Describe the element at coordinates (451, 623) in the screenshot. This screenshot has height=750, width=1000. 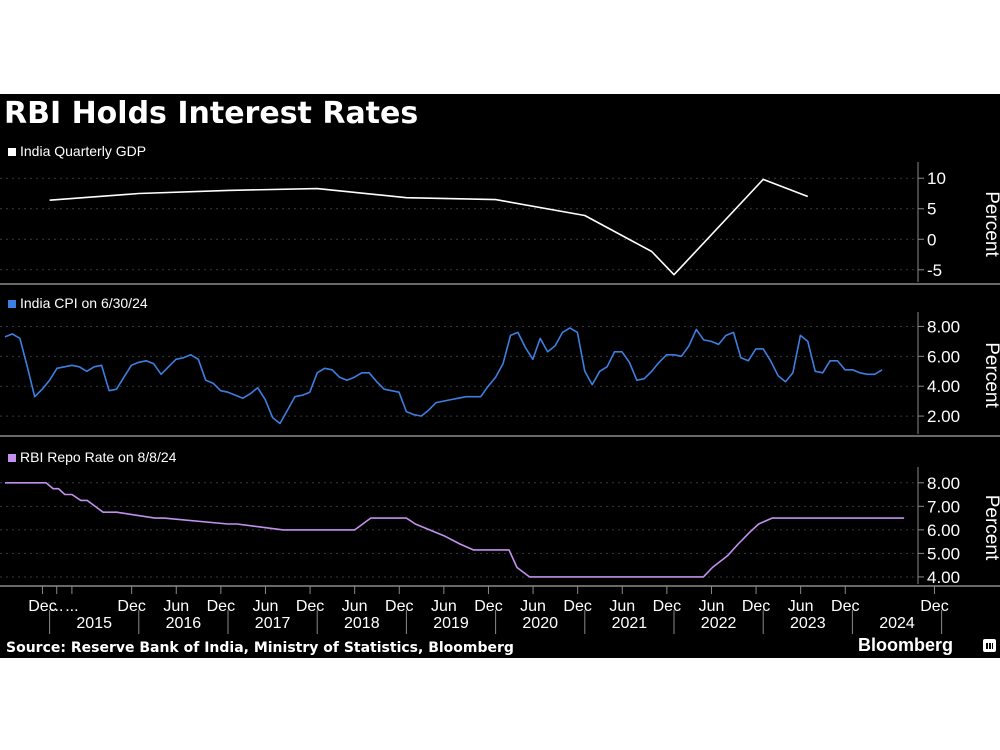
I see `x-year-label: 2019` at that location.